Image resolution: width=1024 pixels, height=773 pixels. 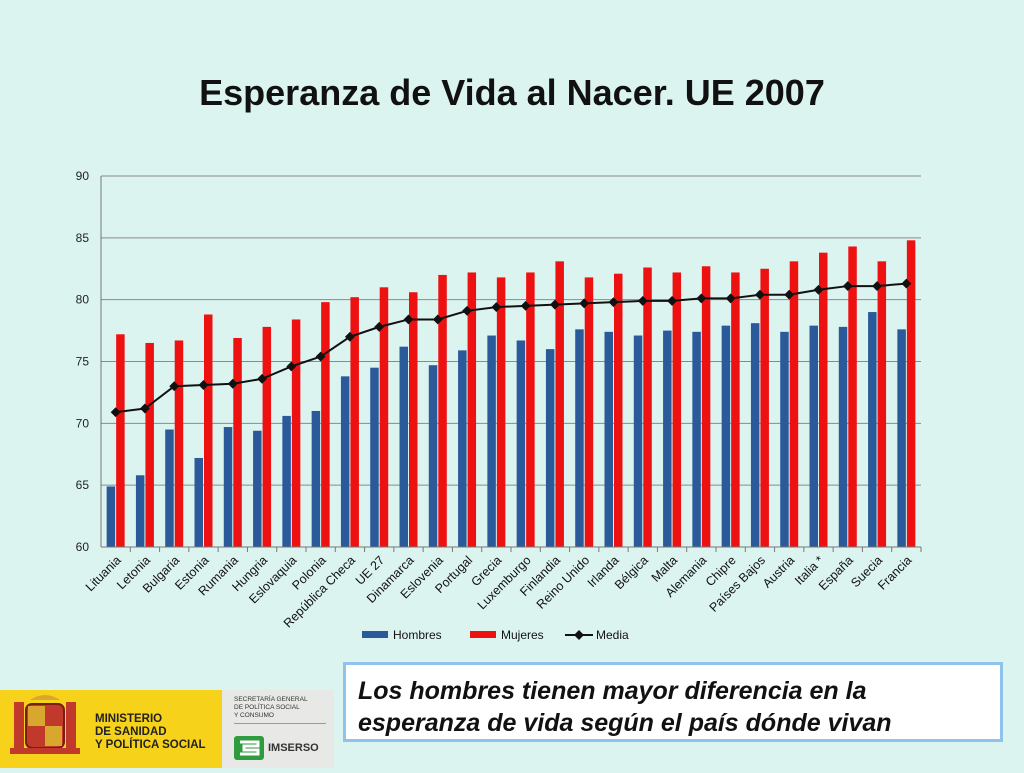 What do you see at coordinates (249, 748) in the screenshot?
I see `imserso-icon` at bounding box center [249, 748].